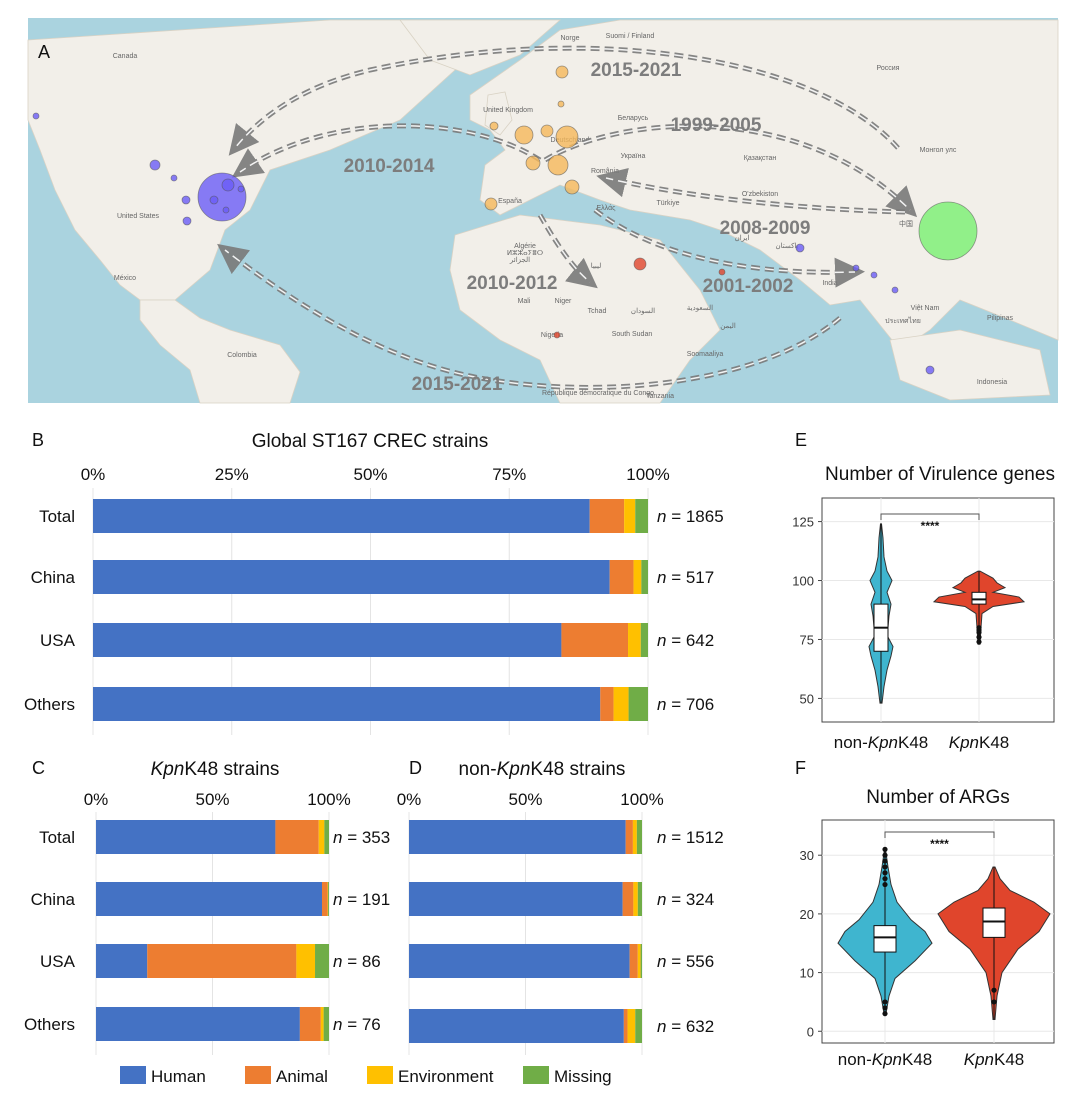  What do you see at coordinates (220, 351) in the screenshot?
I see `south-america-landmass` at bounding box center [220, 351].